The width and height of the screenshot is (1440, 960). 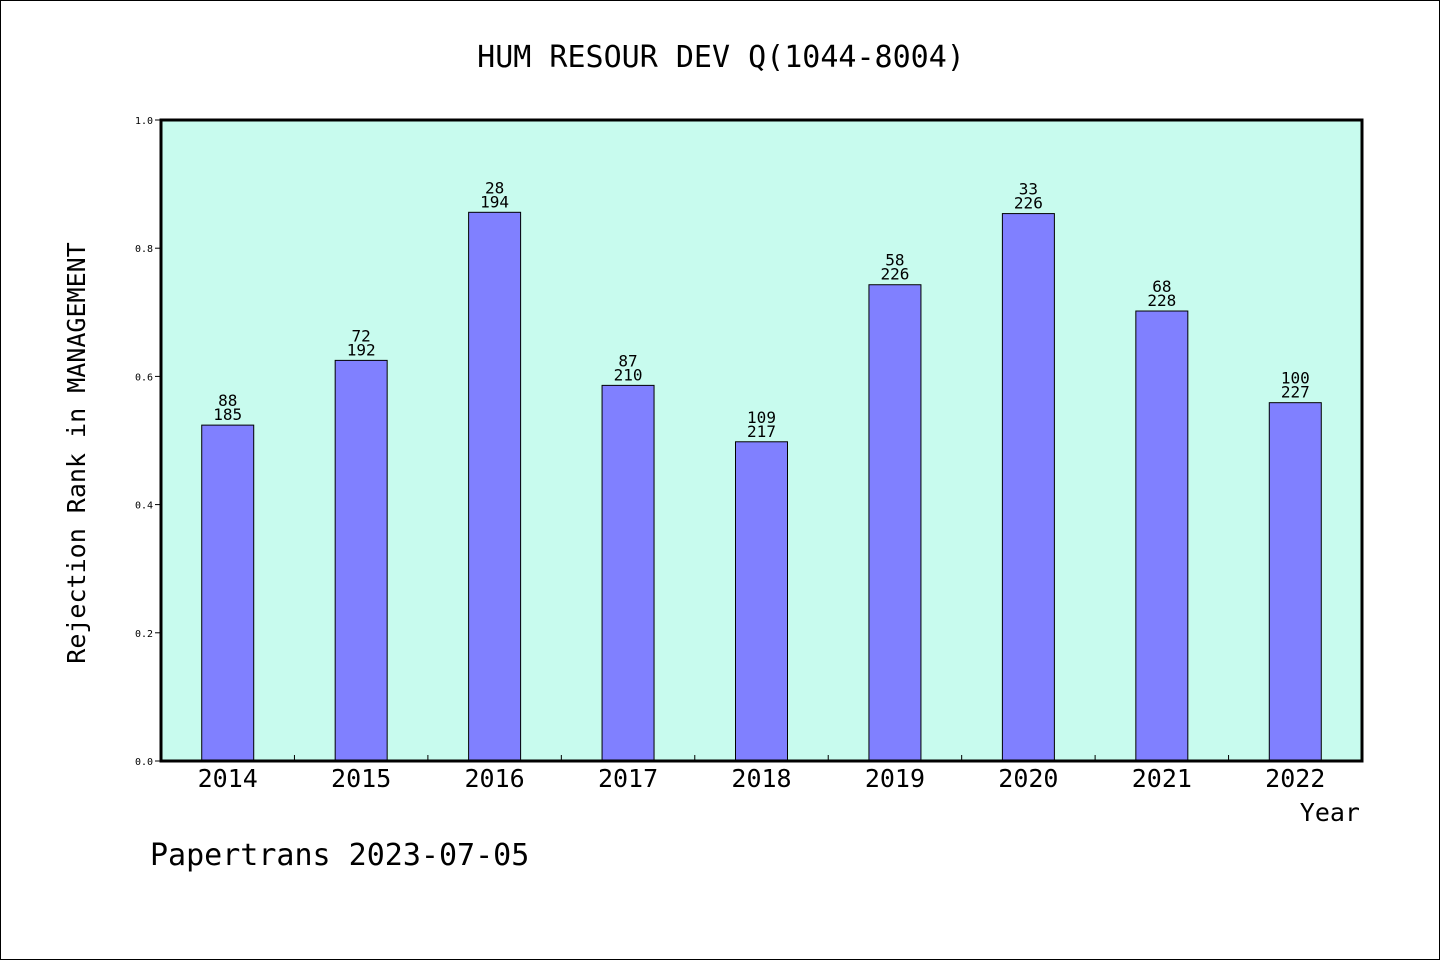 What do you see at coordinates (228, 778) in the screenshot?
I see `x-tick-label: 2014` at bounding box center [228, 778].